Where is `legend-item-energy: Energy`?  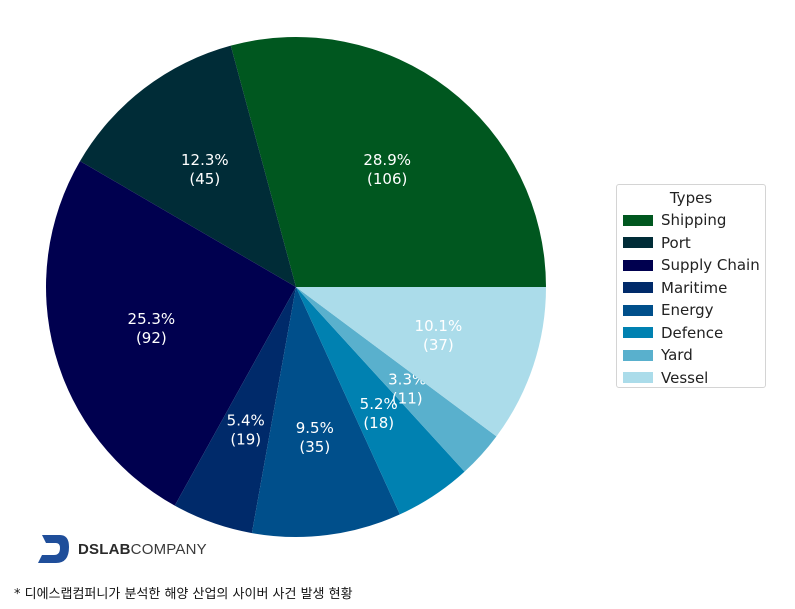 legend-item-energy: Energy is located at coordinates (691, 310).